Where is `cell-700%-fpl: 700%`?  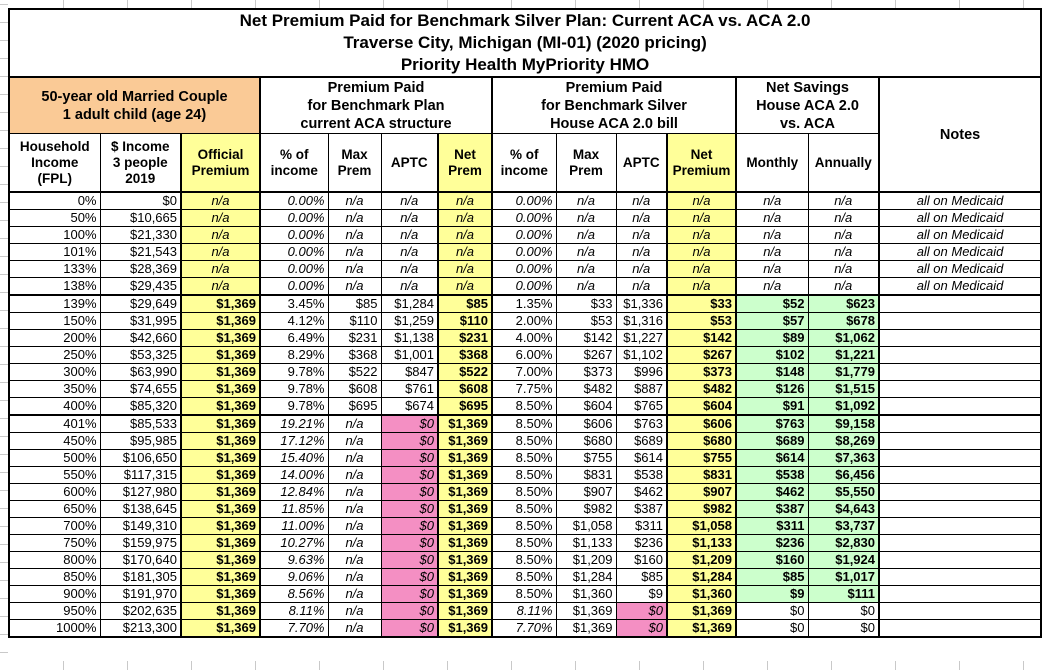 cell-700%-fpl: 700% is located at coordinates (54, 526).